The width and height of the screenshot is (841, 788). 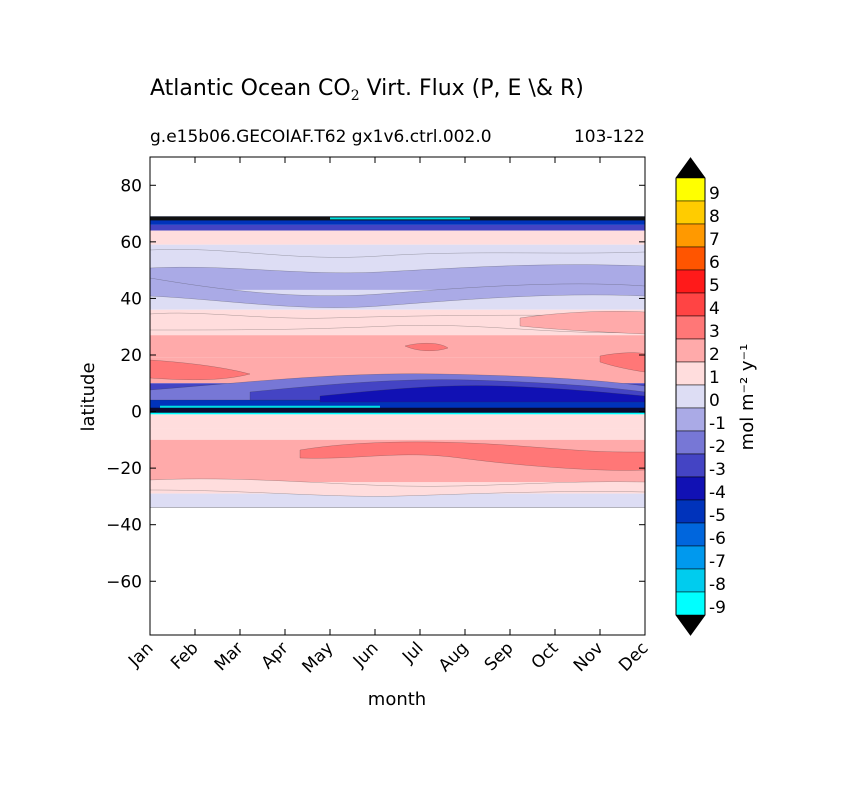 I want to click on y-tick-label: 60, so click(x=131, y=243).